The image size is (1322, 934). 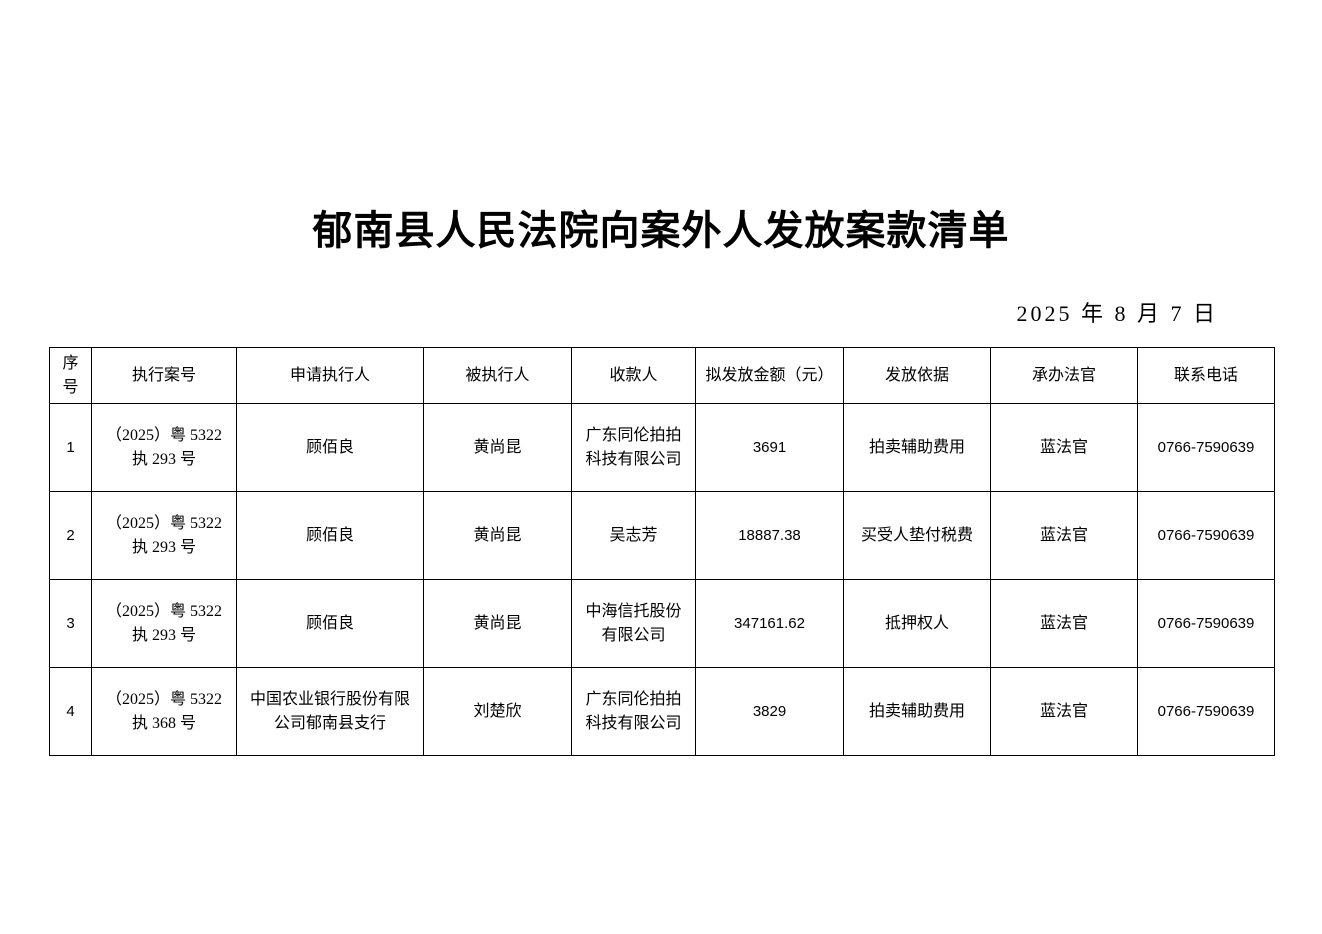 What do you see at coordinates (70, 623) in the screenshot?
I see `cell-seq: 3` at bounding box center [70, 623].